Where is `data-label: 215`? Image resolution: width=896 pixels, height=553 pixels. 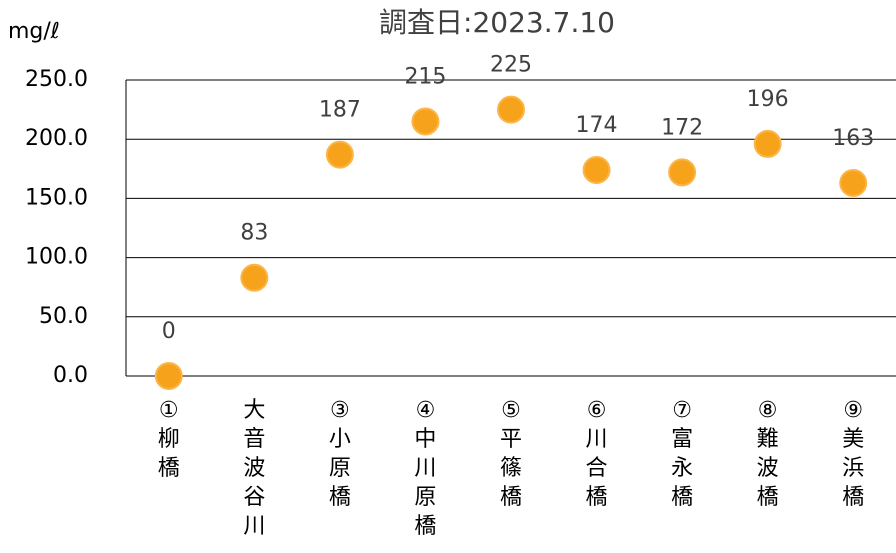 data-label: 215 is located at coordinates (425, 76).